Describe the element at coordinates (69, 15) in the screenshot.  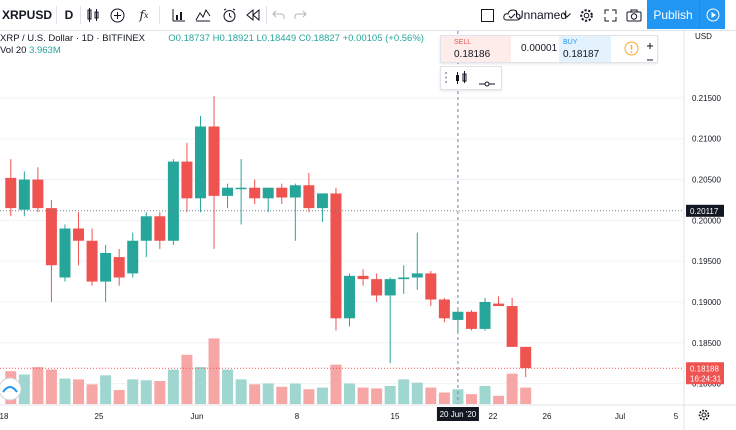
I see `interval-button: D` at that location.